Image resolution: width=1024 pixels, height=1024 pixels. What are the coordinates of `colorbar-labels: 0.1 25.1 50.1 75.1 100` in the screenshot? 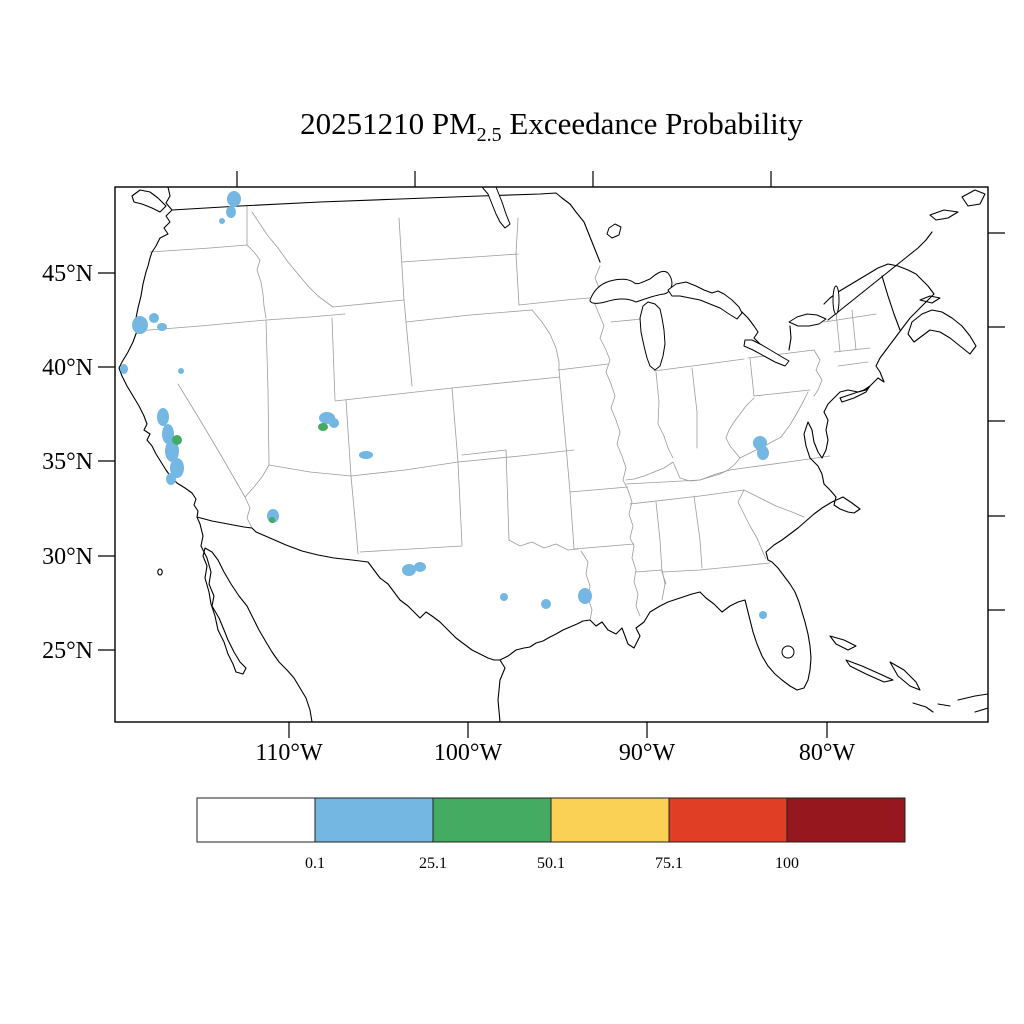 It's located at (552, 863).